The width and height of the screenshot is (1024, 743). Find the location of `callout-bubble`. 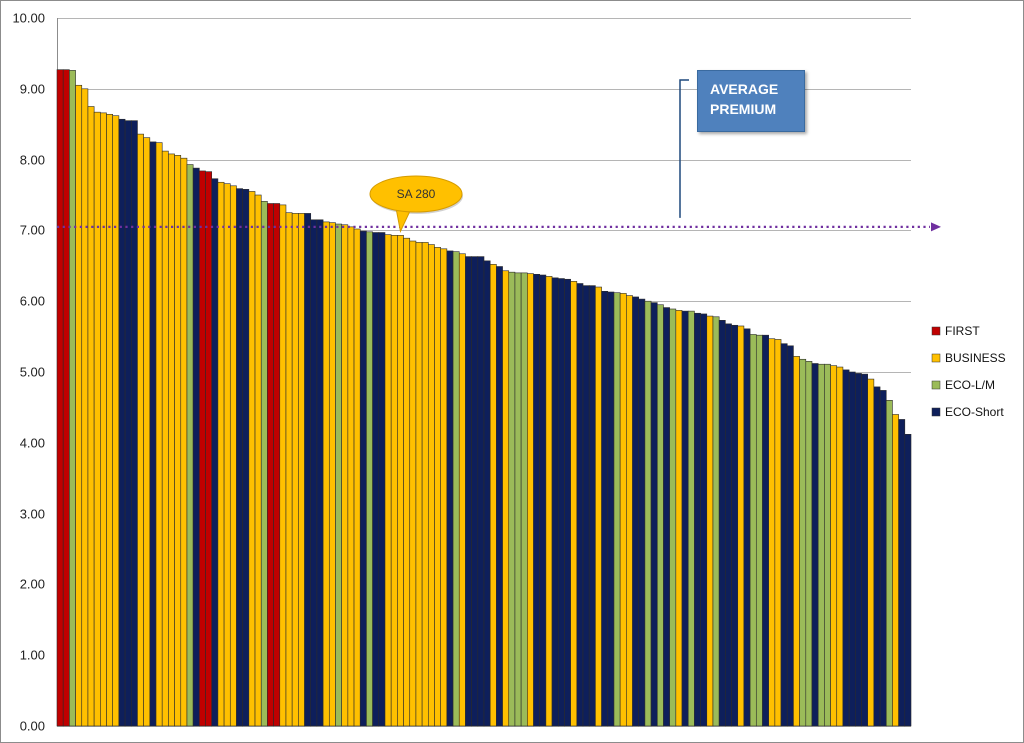

callout-bubble is located at coordinates (416, 194).